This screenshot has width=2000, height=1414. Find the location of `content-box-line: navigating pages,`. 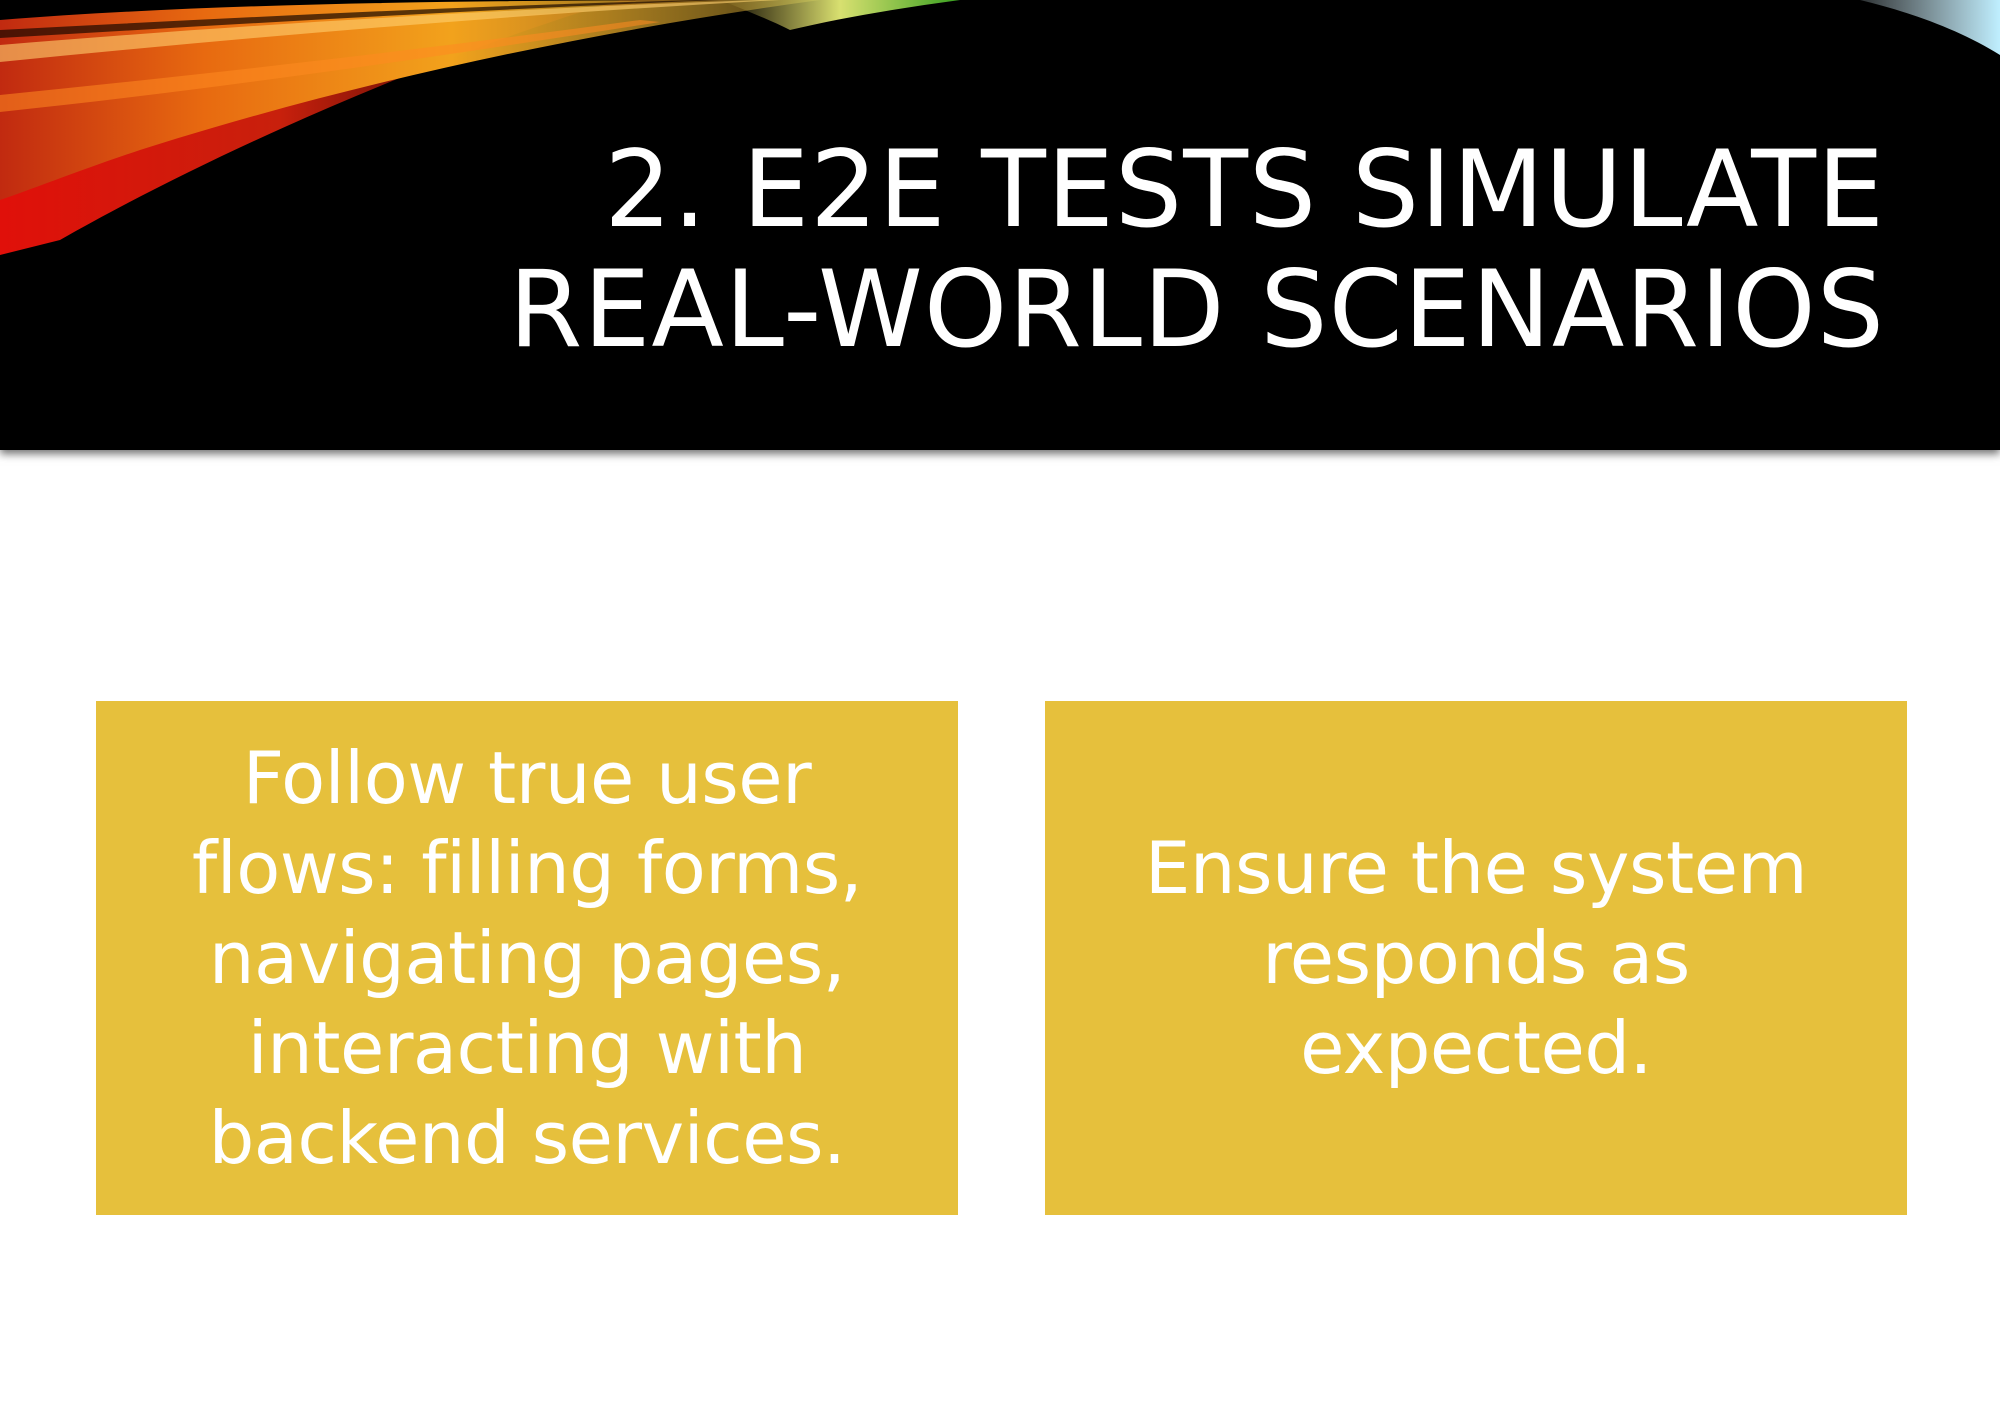

content-box-line: navigating pages, is located at coordinates (527, 958).